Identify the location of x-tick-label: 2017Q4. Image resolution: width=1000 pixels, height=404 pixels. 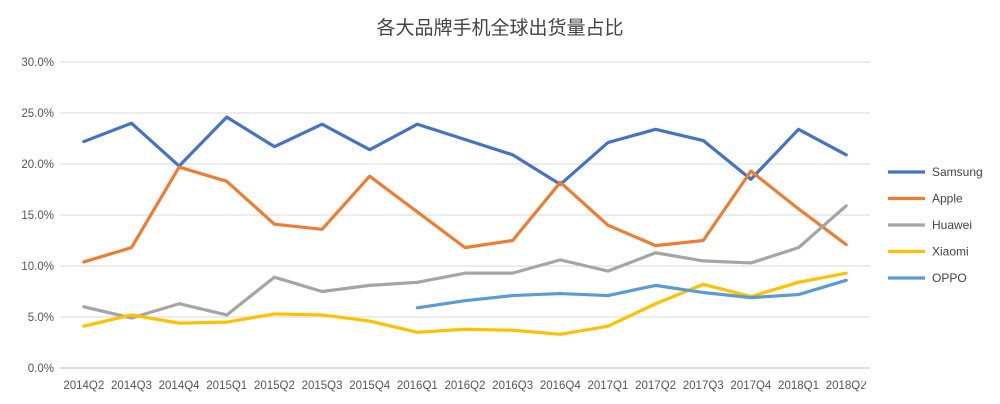
(751, 386).